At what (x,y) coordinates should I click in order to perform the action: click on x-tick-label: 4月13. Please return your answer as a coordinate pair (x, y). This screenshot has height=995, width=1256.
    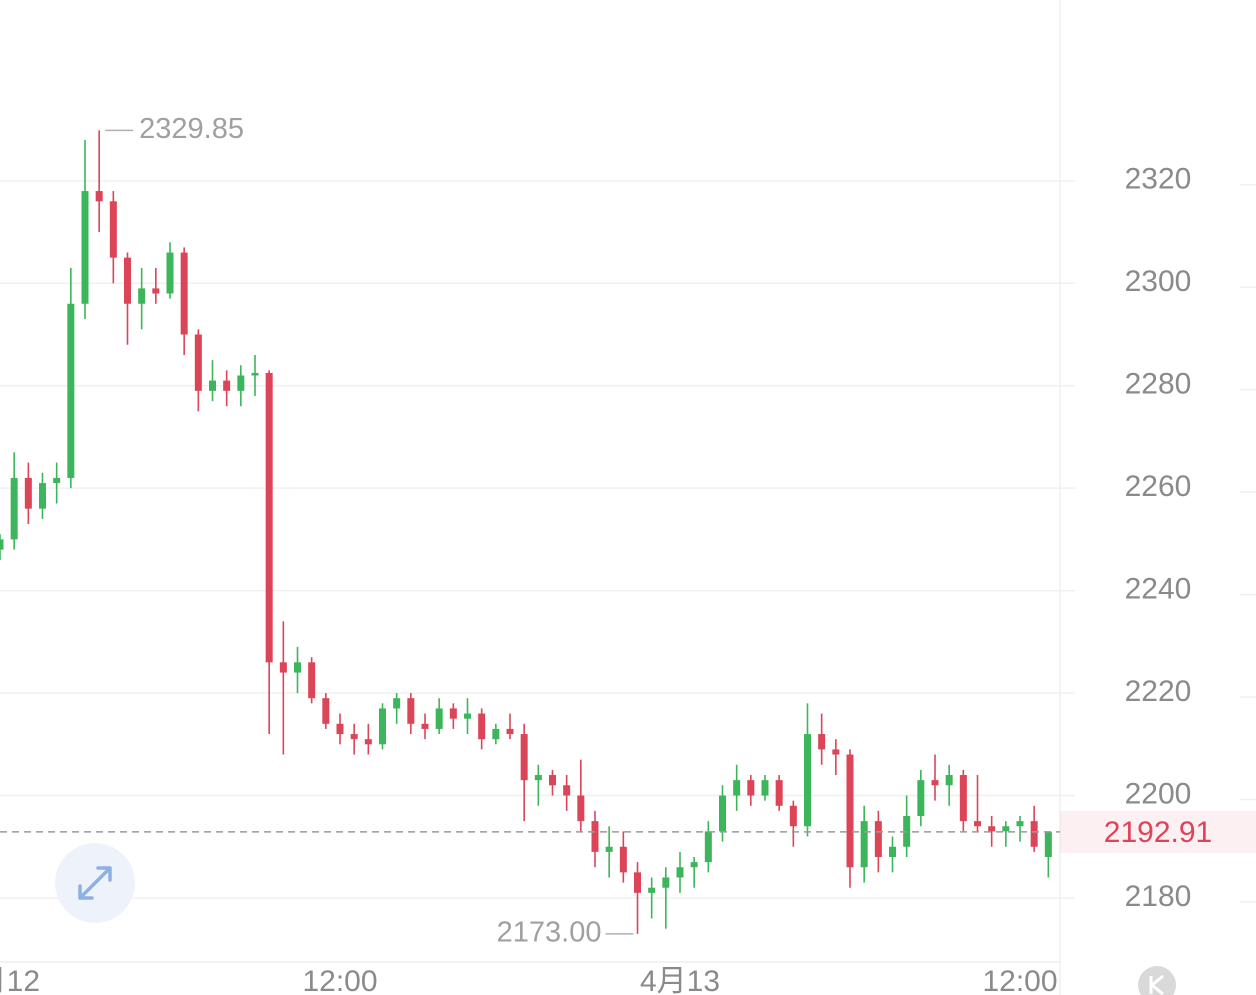
    Looking at the image, I should click on (680, 980).